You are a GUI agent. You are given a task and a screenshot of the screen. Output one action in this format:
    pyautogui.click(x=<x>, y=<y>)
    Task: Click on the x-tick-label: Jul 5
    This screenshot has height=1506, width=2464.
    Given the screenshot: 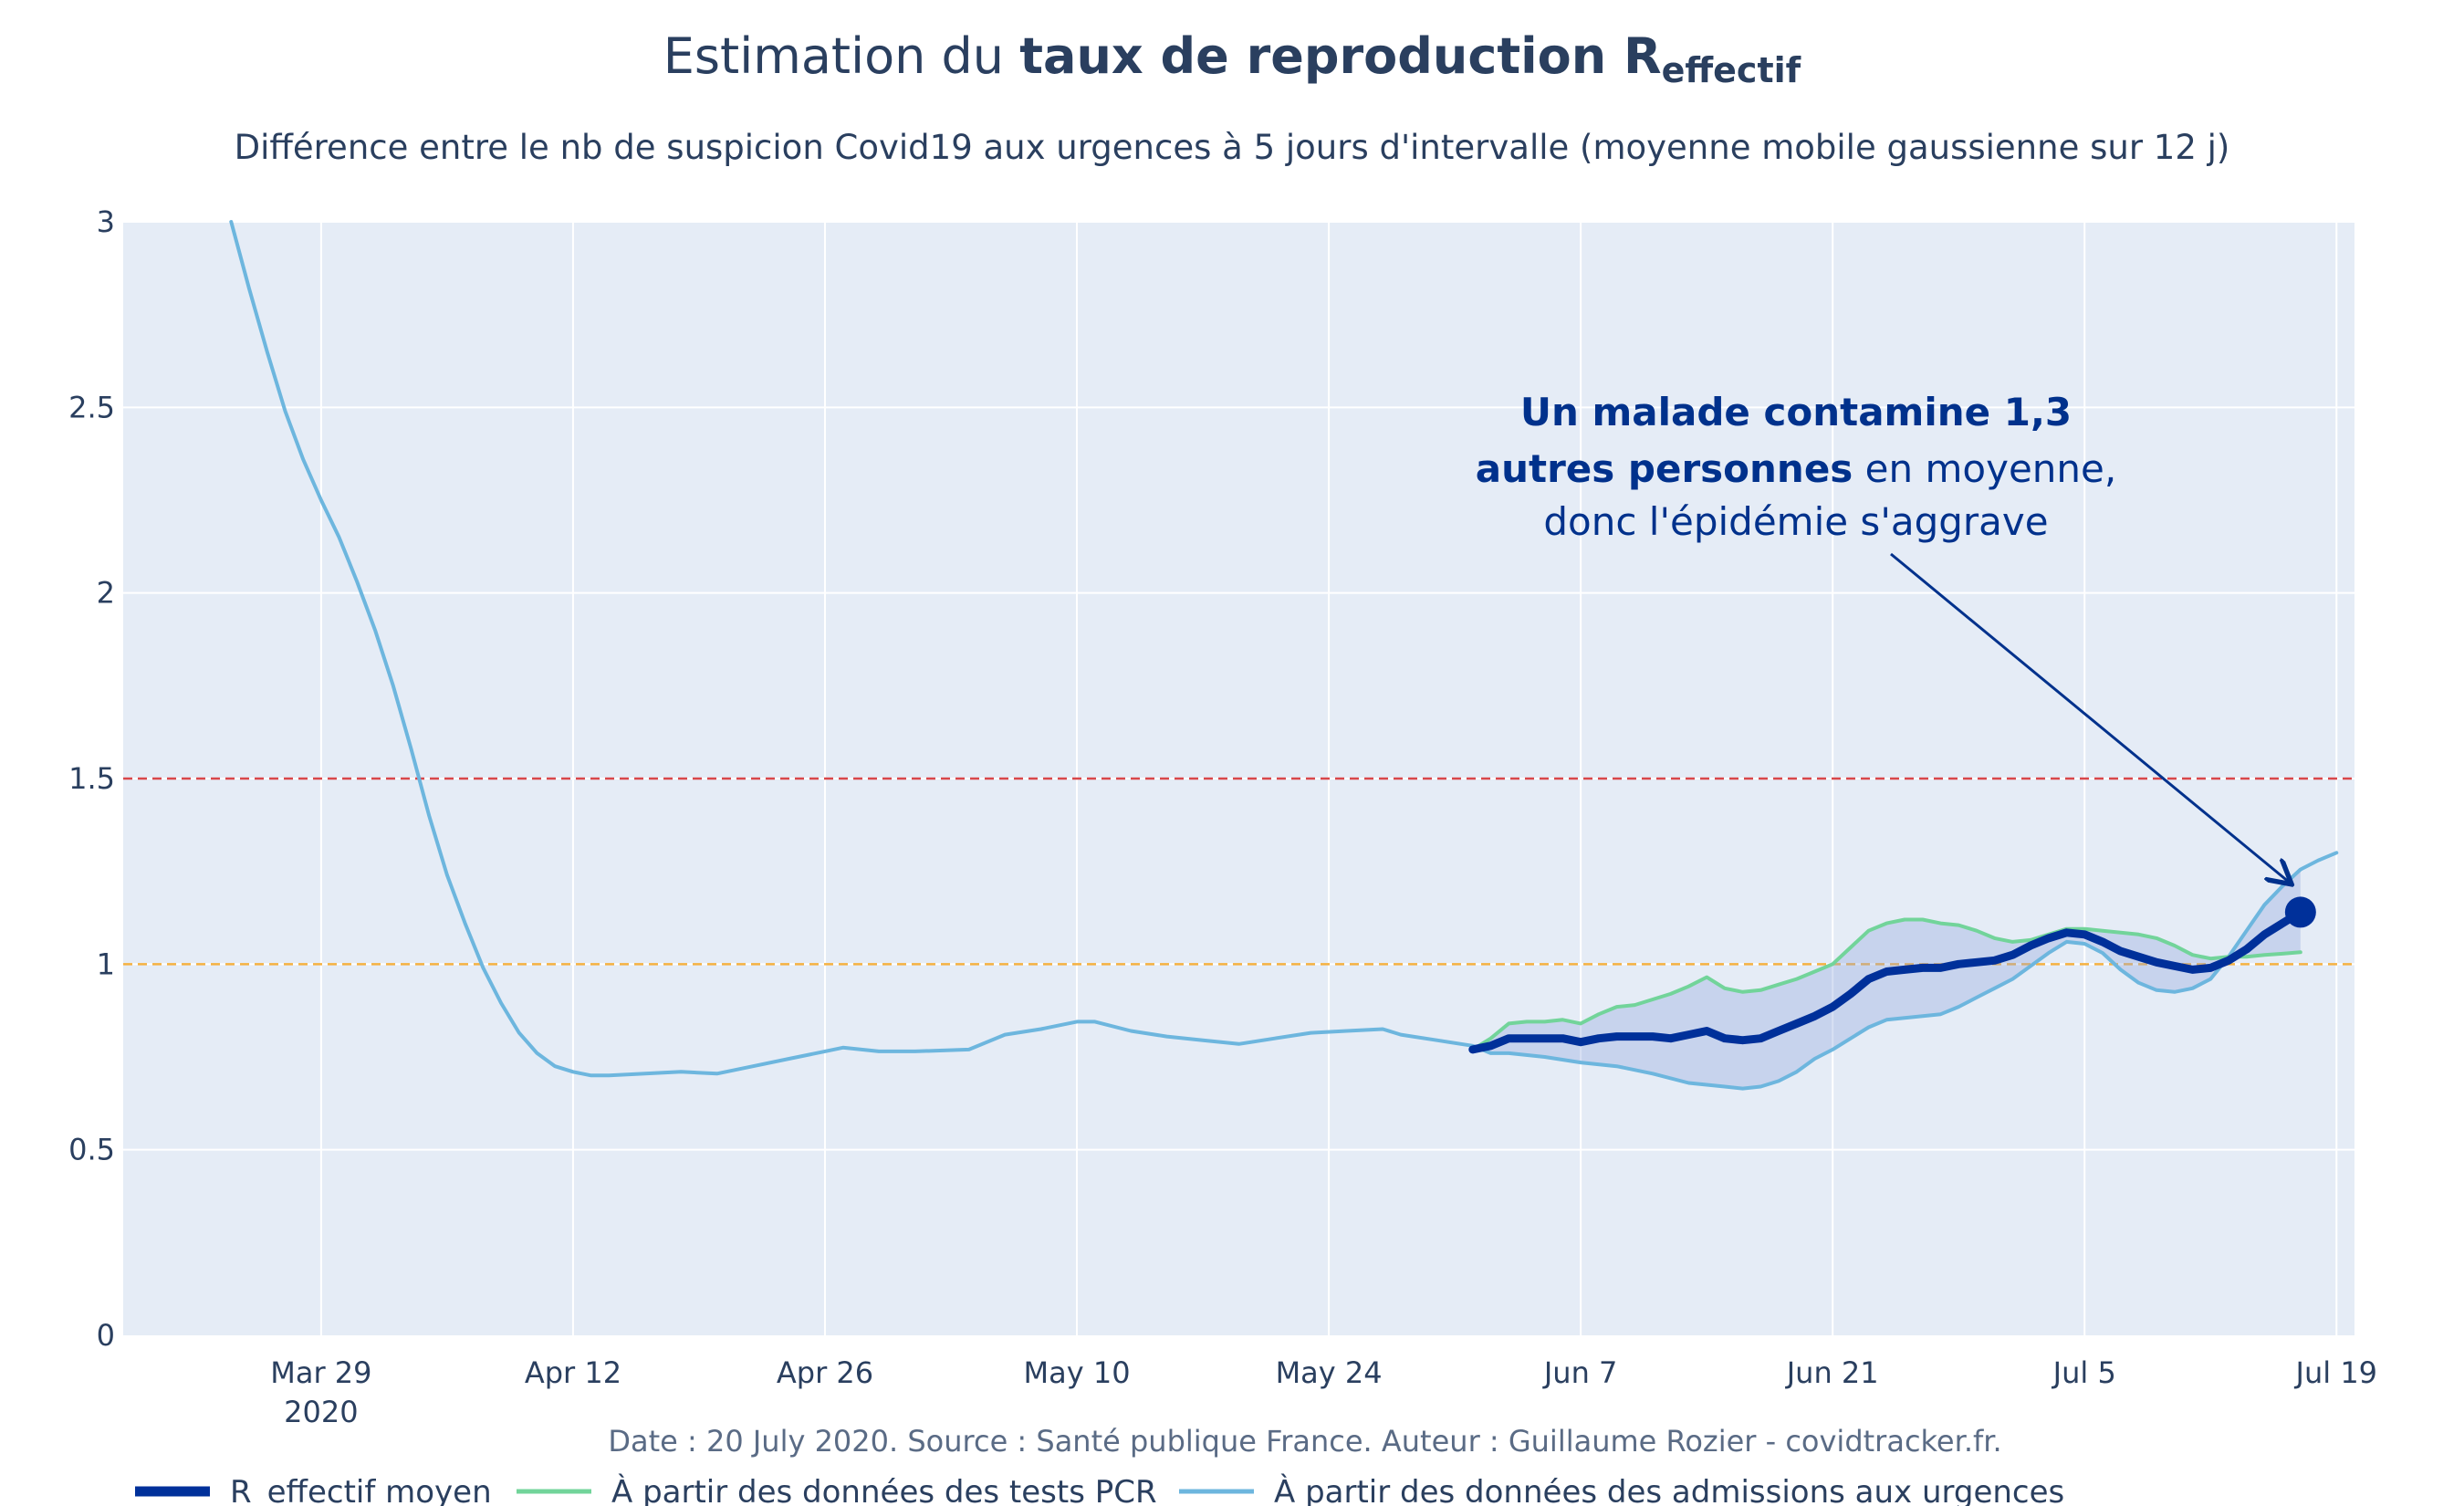 What is the action you would take?
    pyautogui.click(x=2084, y=1372)
    